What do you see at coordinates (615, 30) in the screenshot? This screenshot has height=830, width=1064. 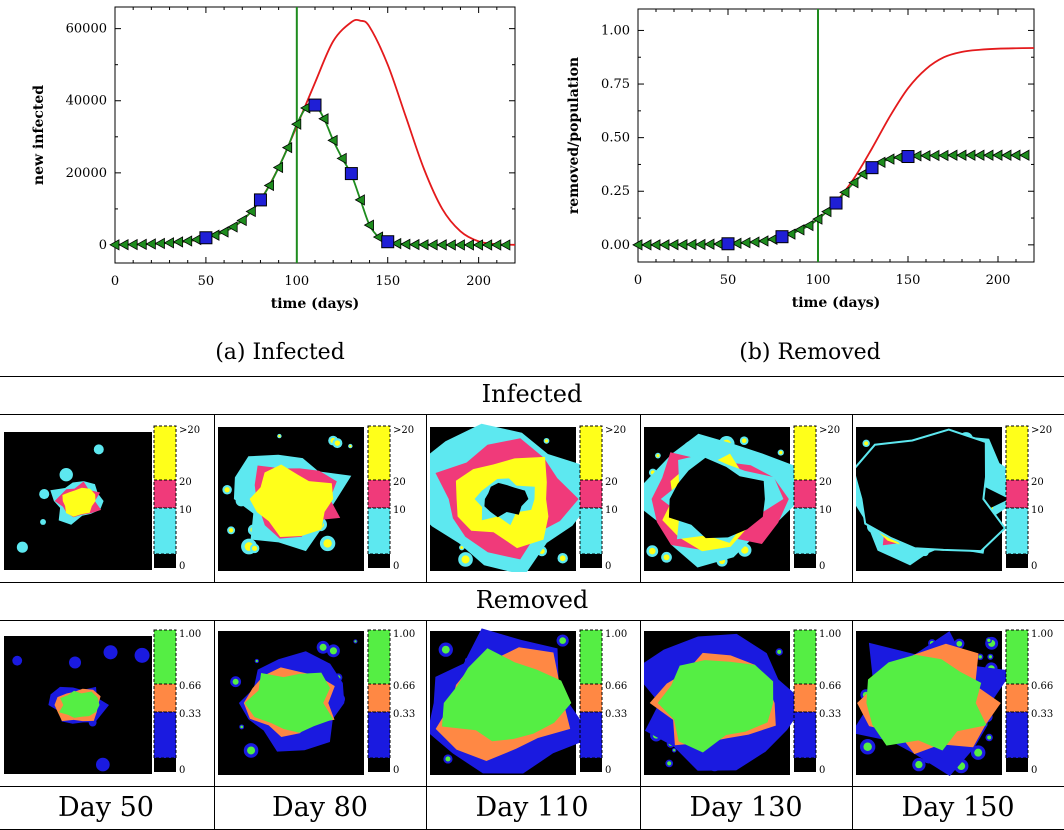 I see `y-tick-label: 1.00` at bounding box center [615, 30].